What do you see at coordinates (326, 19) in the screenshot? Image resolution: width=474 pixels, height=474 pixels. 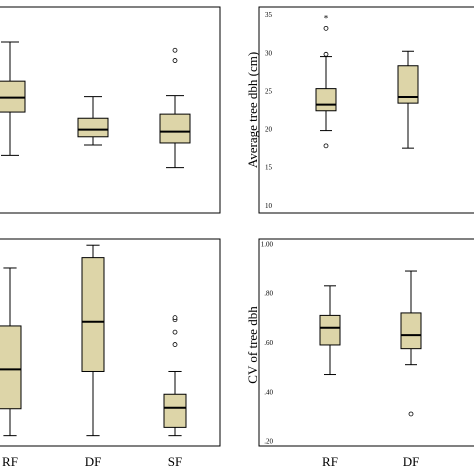 I see `outlier-star: *` at bounding box center [326, 19].